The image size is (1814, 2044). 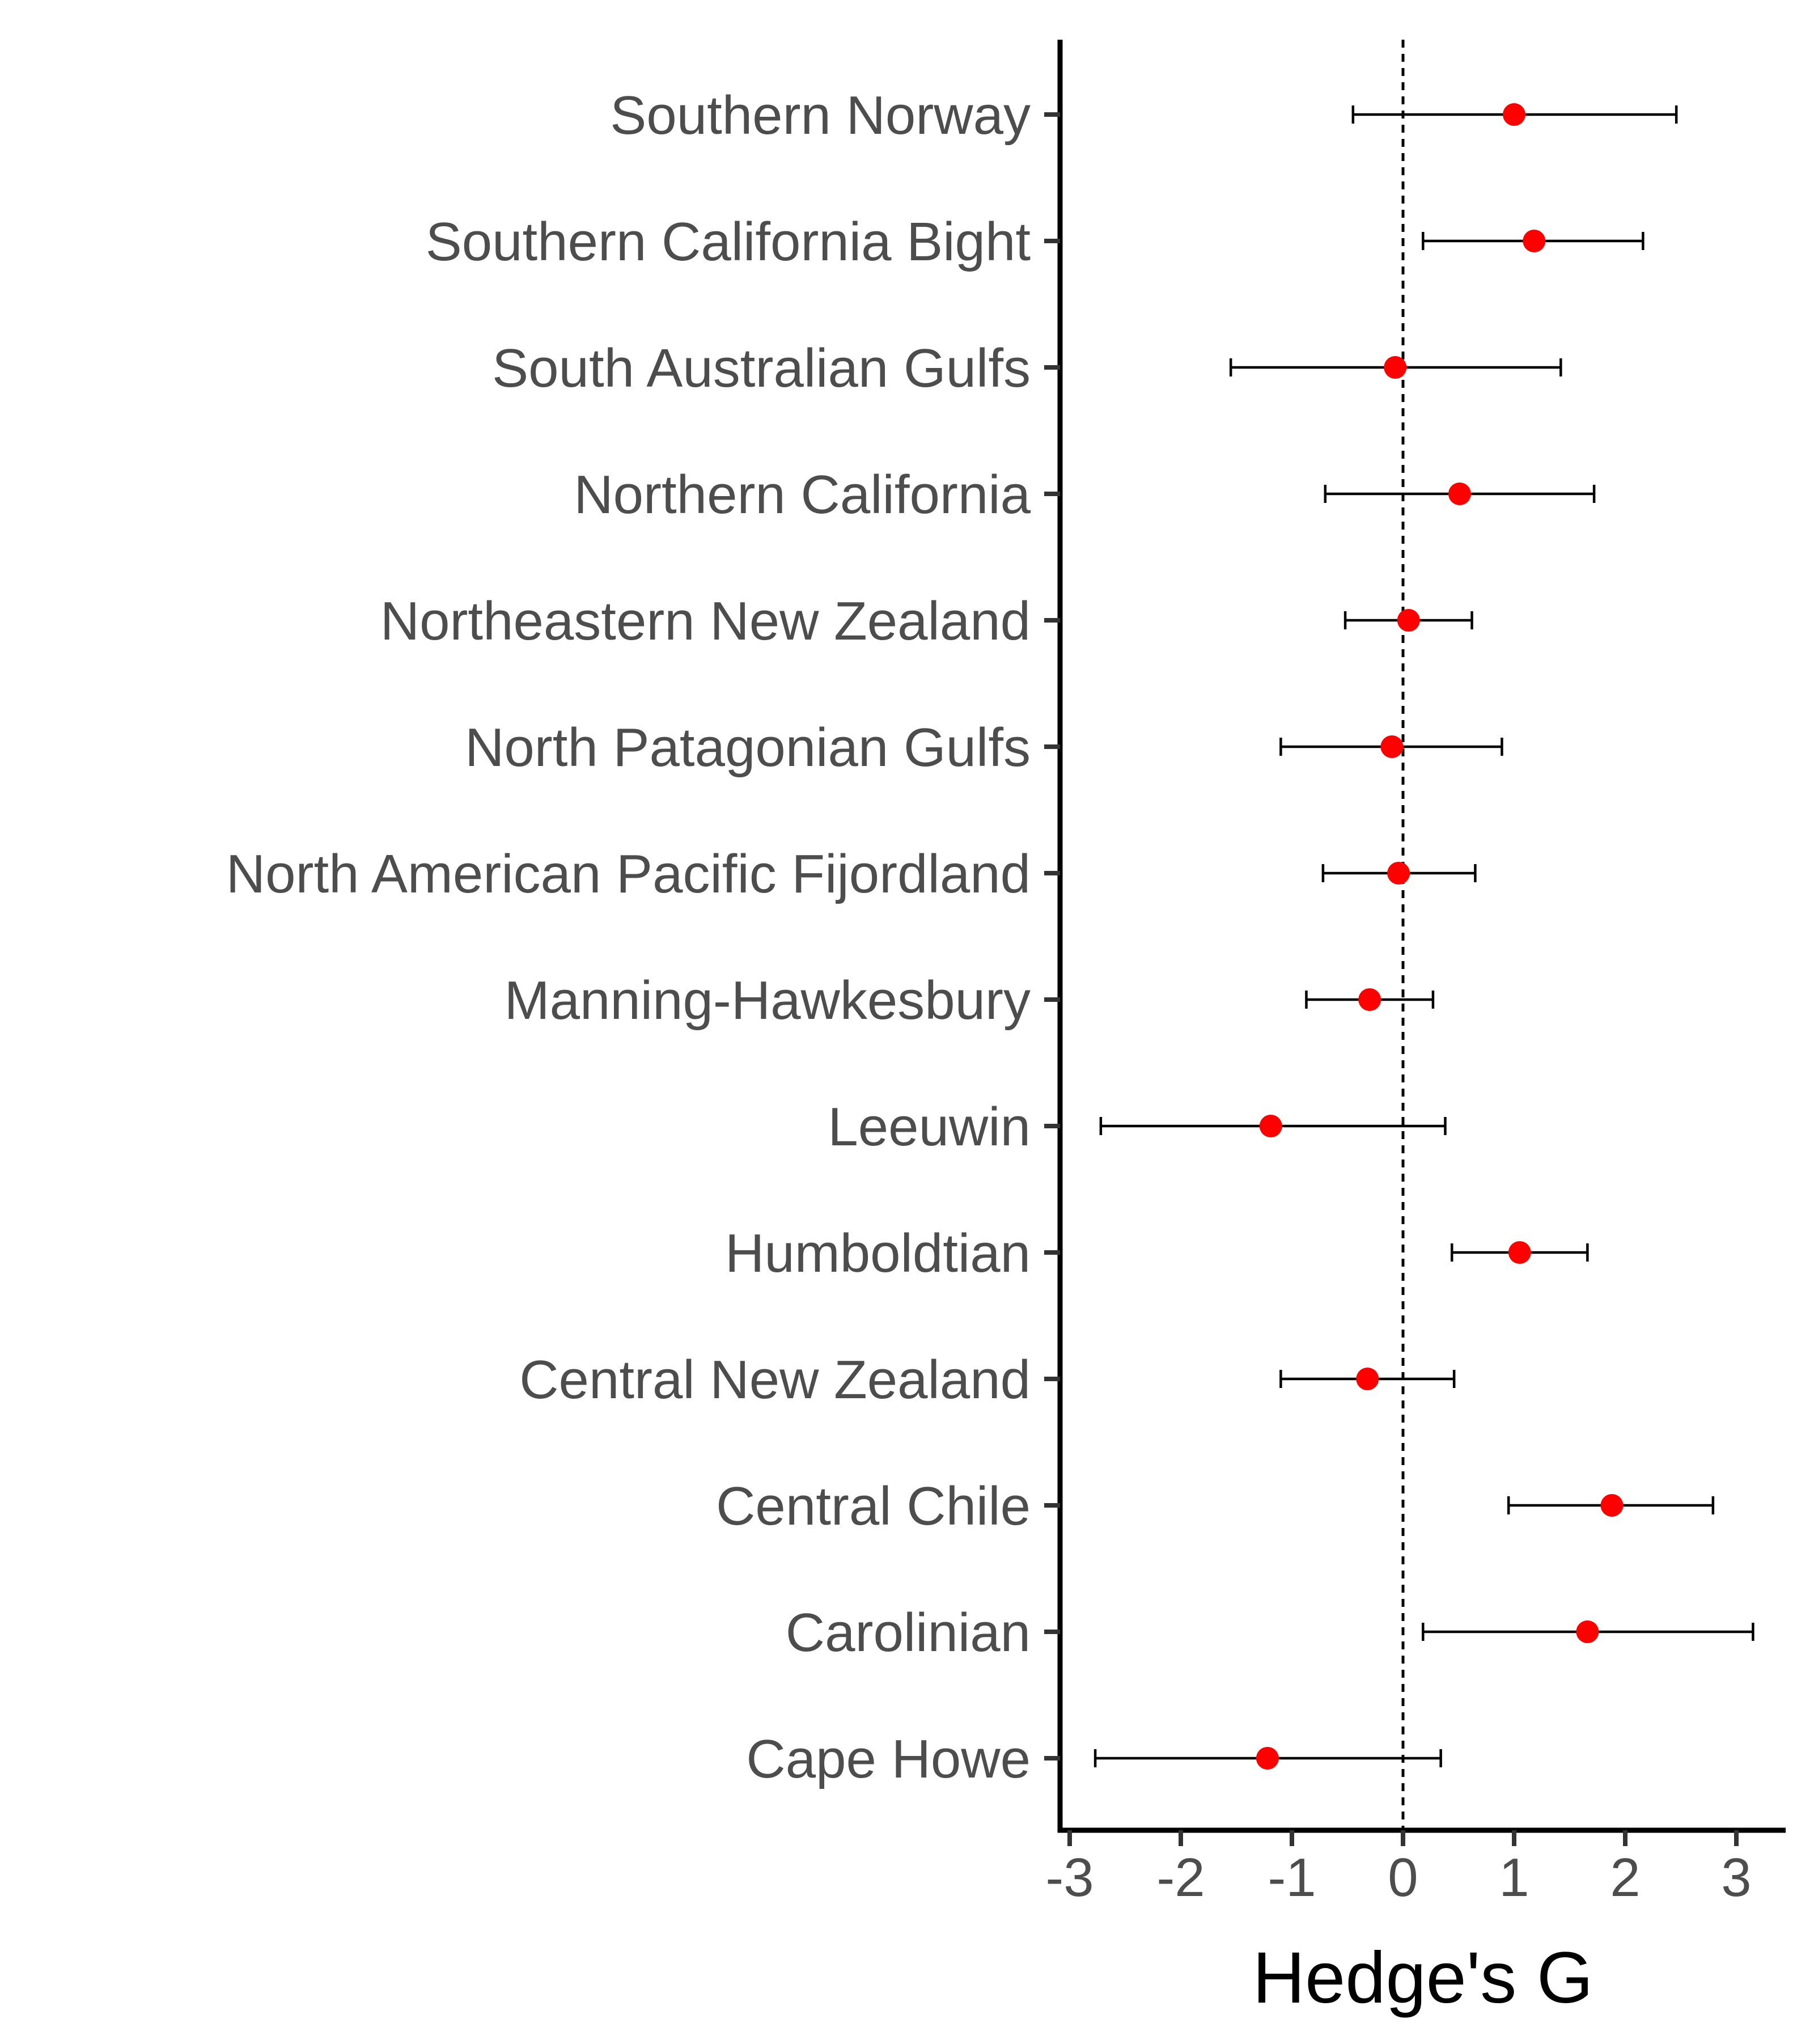 What do you see at coordinates (1292, 1878) in the screenshot?
I see `x-tick-label: -1` at bounding box center [1292, 1878].